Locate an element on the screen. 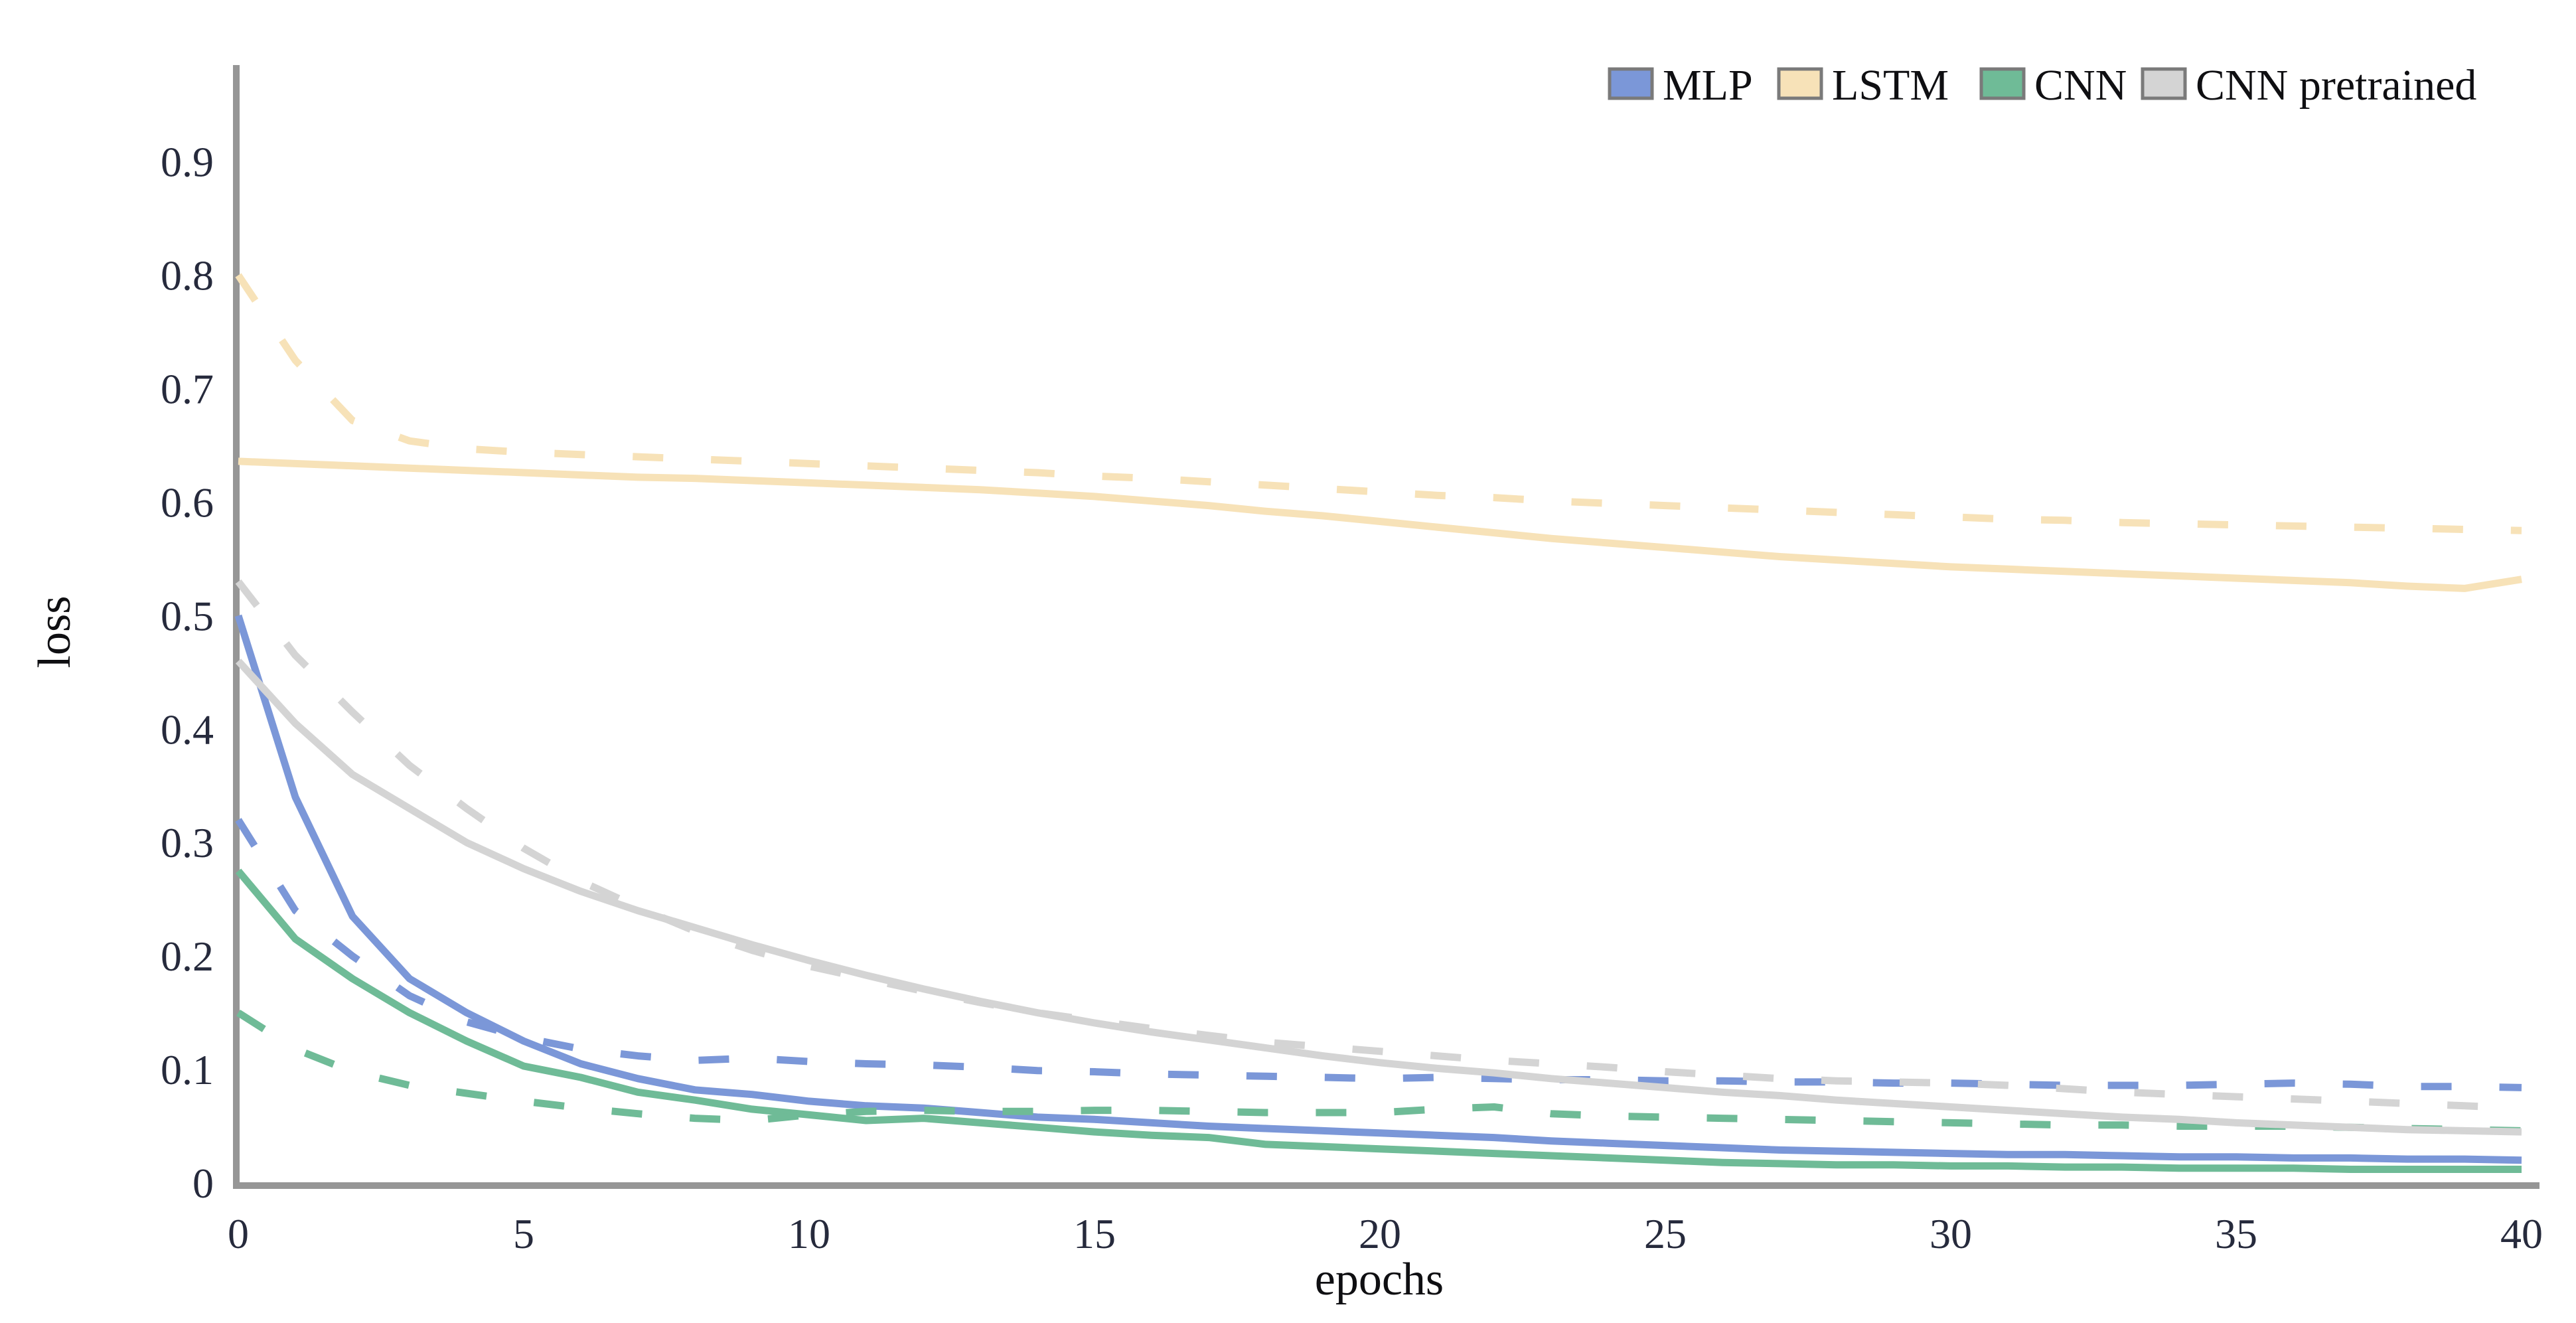 Image resolution: width=2576 pixels, height=1323 pixels. x-axis-label: epochs is located at coordinates (1380, 1279).